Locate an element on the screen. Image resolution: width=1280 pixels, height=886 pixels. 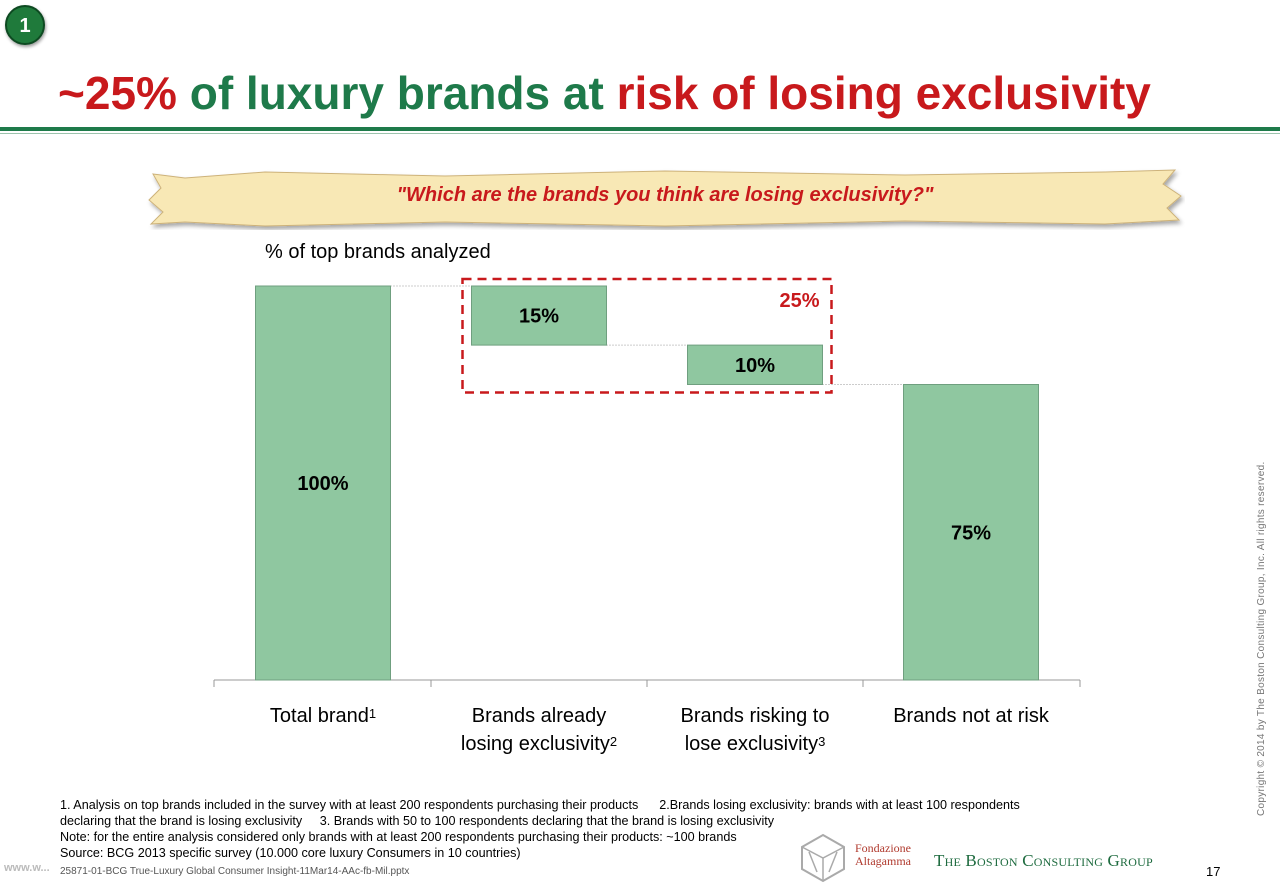
category-label-2-line-0: Brands risking to is located at coordinates (755, 716).